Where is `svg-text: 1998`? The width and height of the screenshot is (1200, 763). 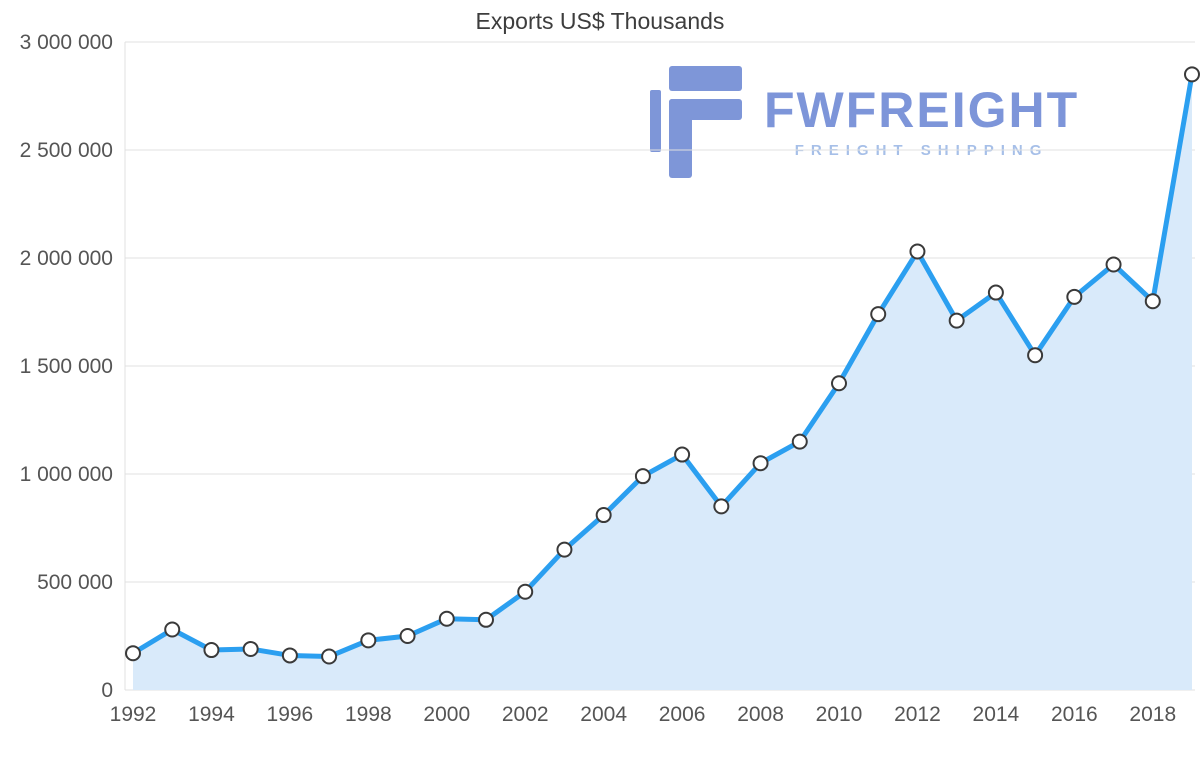
svg-text: 1998 is located at coordinates (368, 714).